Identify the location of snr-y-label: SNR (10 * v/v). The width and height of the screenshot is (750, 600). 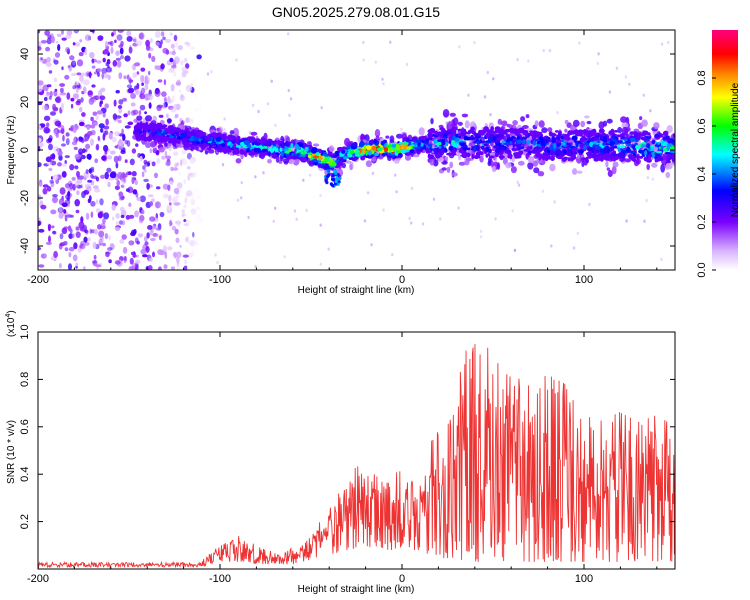
(11, 452).